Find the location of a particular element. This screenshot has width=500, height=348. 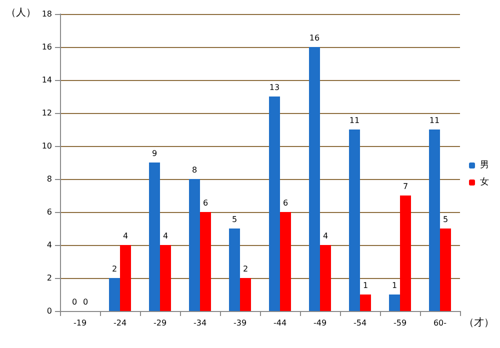

x-tick-label: -34 is located at coordinates (200, 323).